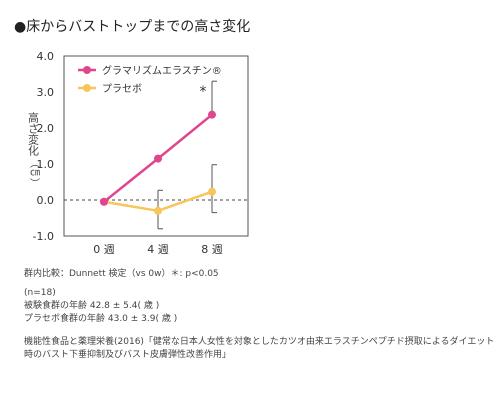  What do you see at coordinates (92, 306) in the screenshot?
I see `age-test-note: 被験食群の年齢 42.8 ± 5.4( 歳 )` at bounding box center [92, 306].